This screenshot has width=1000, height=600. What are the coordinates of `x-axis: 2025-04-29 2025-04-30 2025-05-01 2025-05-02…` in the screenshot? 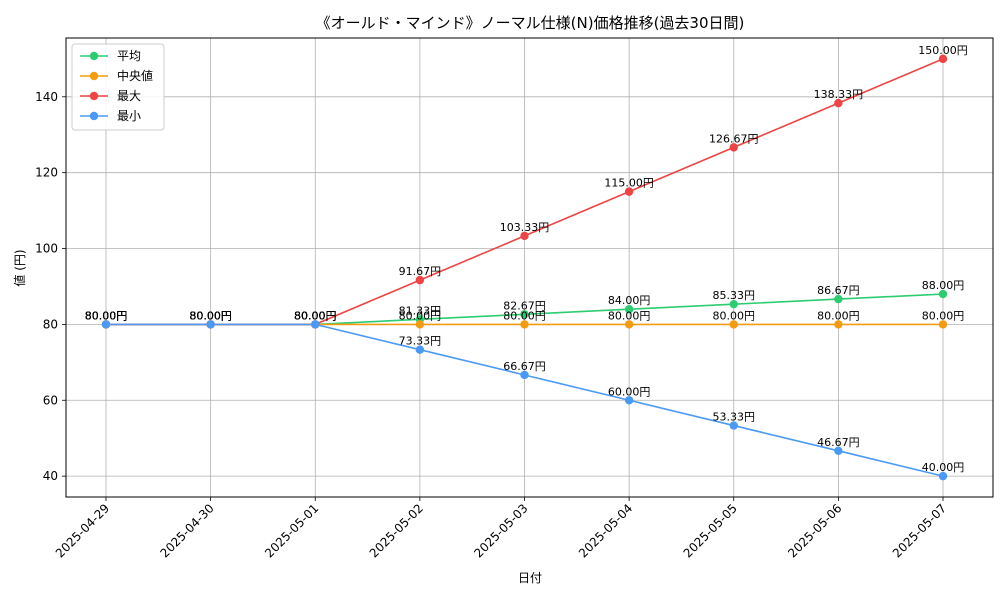 It's located at (501, 528).